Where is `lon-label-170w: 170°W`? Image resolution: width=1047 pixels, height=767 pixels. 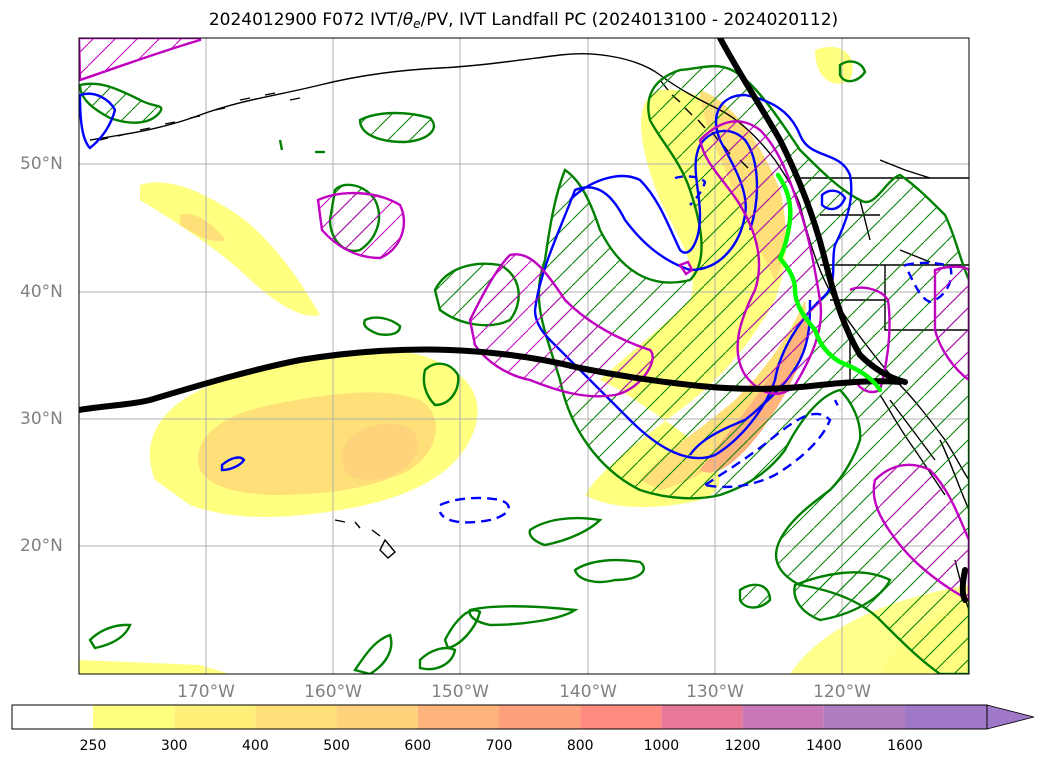
lon-label-170w: 170°W is located at coordinates (206, 692).